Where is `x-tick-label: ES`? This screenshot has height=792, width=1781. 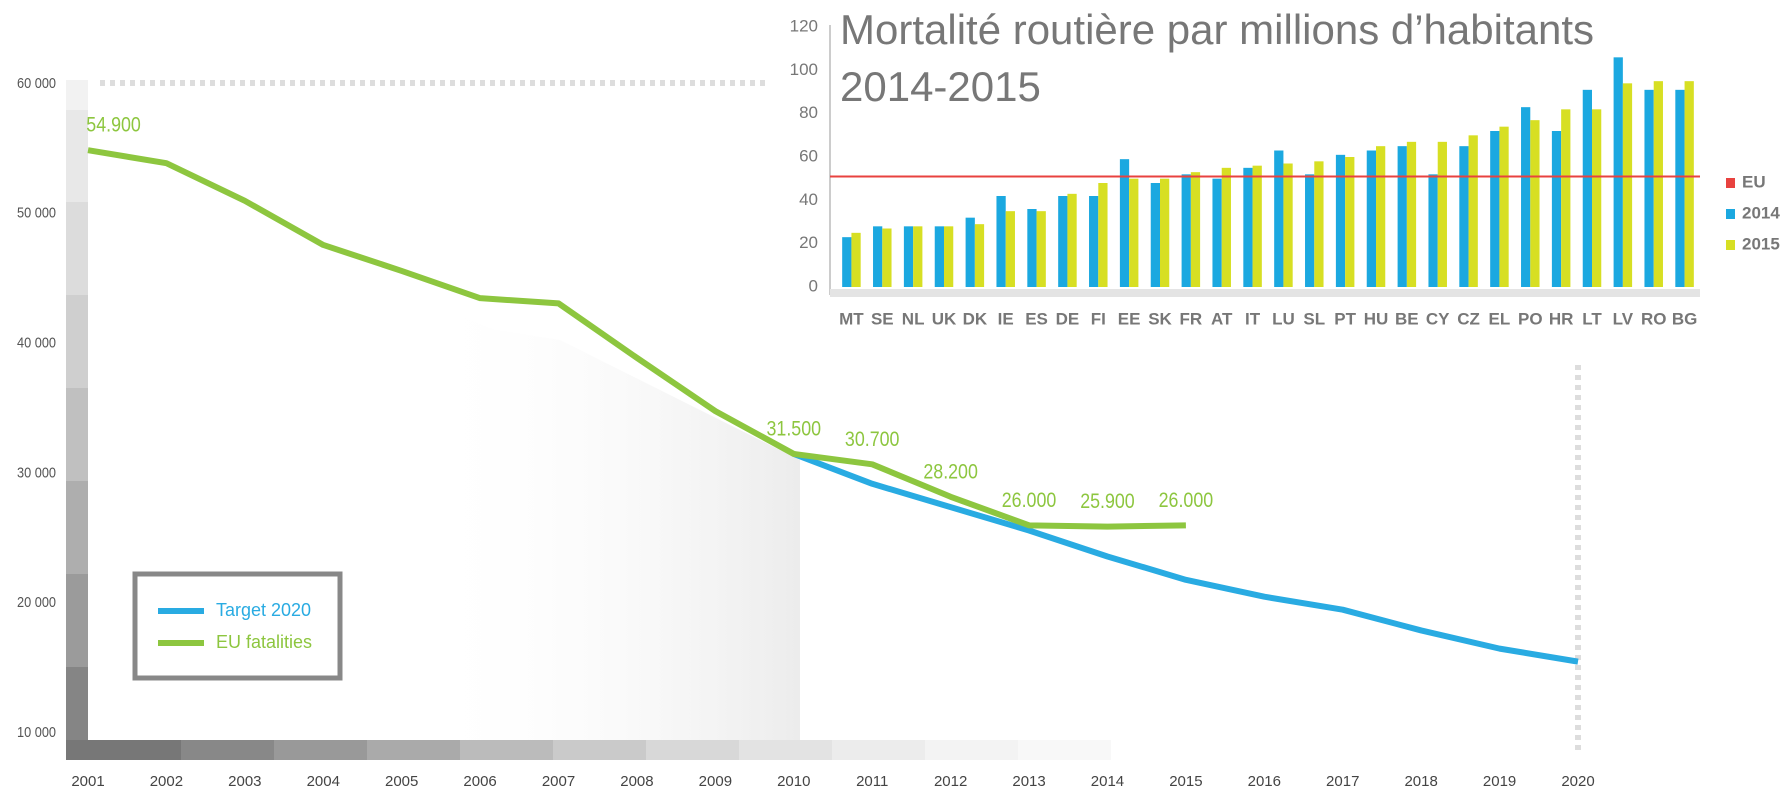 x-tick-label: ES is located at coordinates (1036, 318).